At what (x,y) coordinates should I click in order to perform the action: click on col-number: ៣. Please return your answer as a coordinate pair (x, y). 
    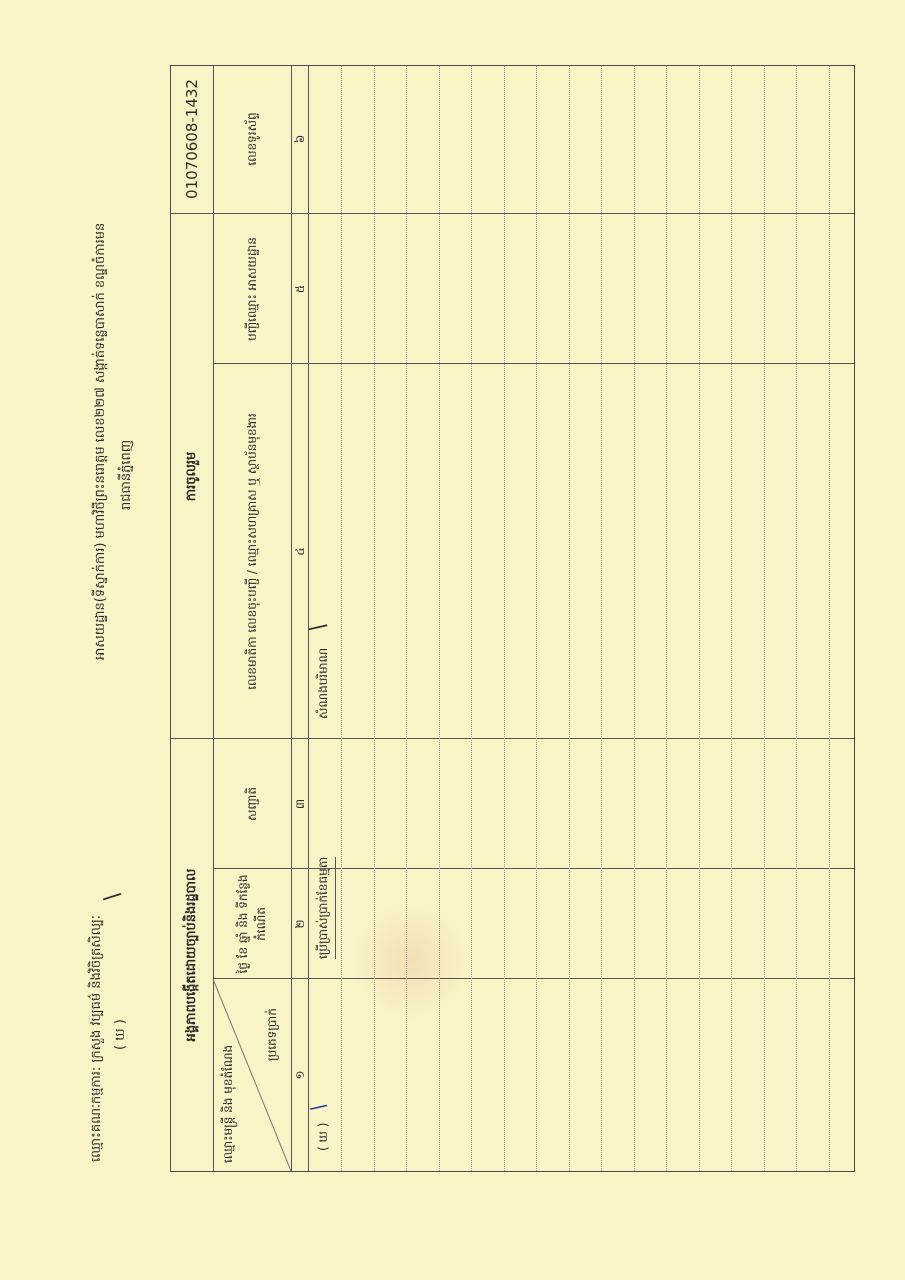
    Looking at the image, I should click on (299, 804).